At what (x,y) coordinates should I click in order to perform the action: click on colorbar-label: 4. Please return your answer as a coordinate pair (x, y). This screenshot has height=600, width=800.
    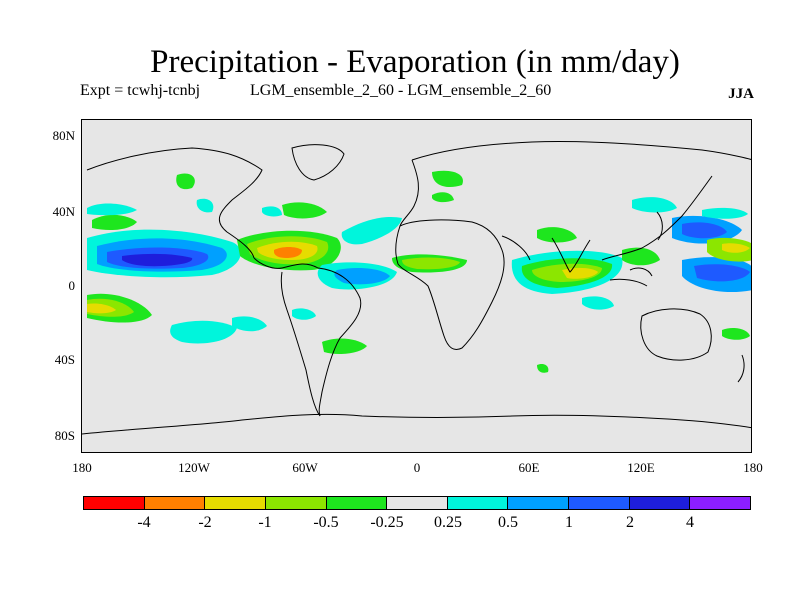
    Looking at the image, I should click on (690, 522).